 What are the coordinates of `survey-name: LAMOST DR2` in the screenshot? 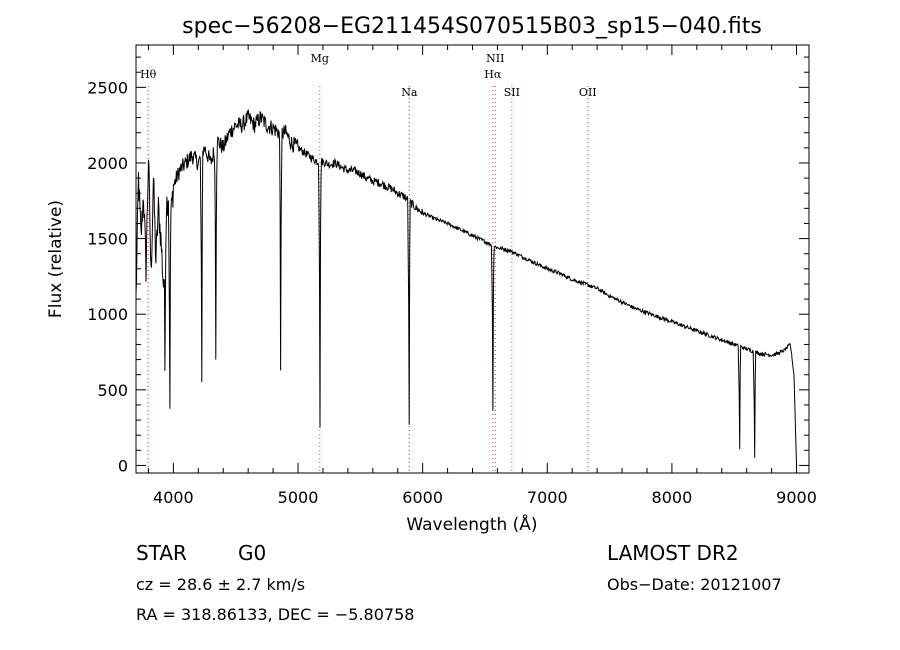 It's located at (673, 553).